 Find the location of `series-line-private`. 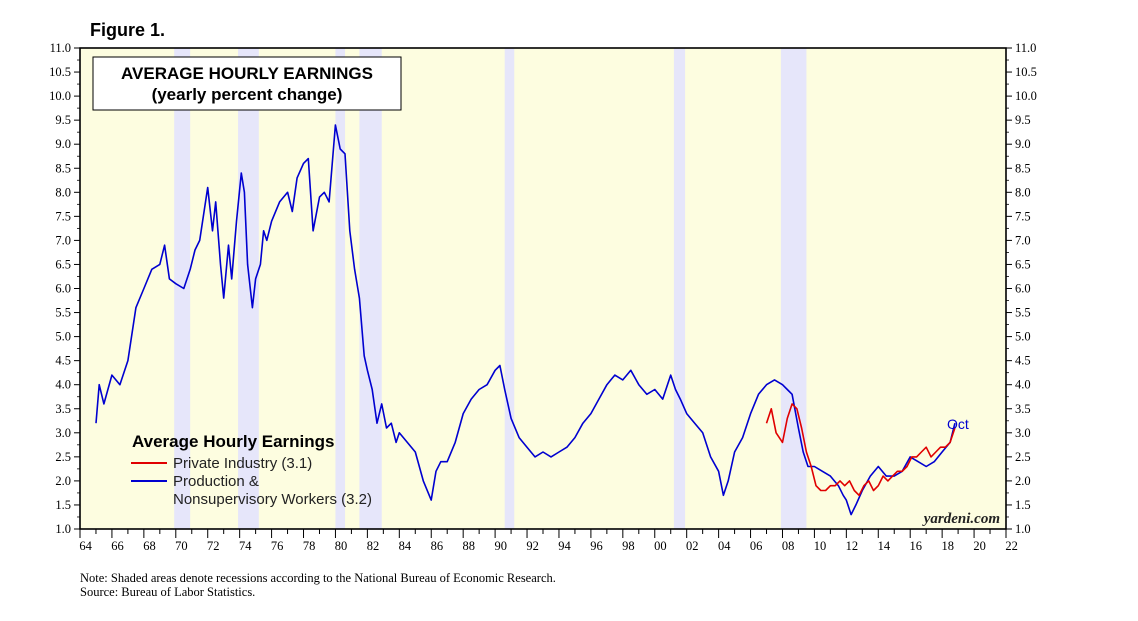

series-line-private is located at coordinates (860, 450).